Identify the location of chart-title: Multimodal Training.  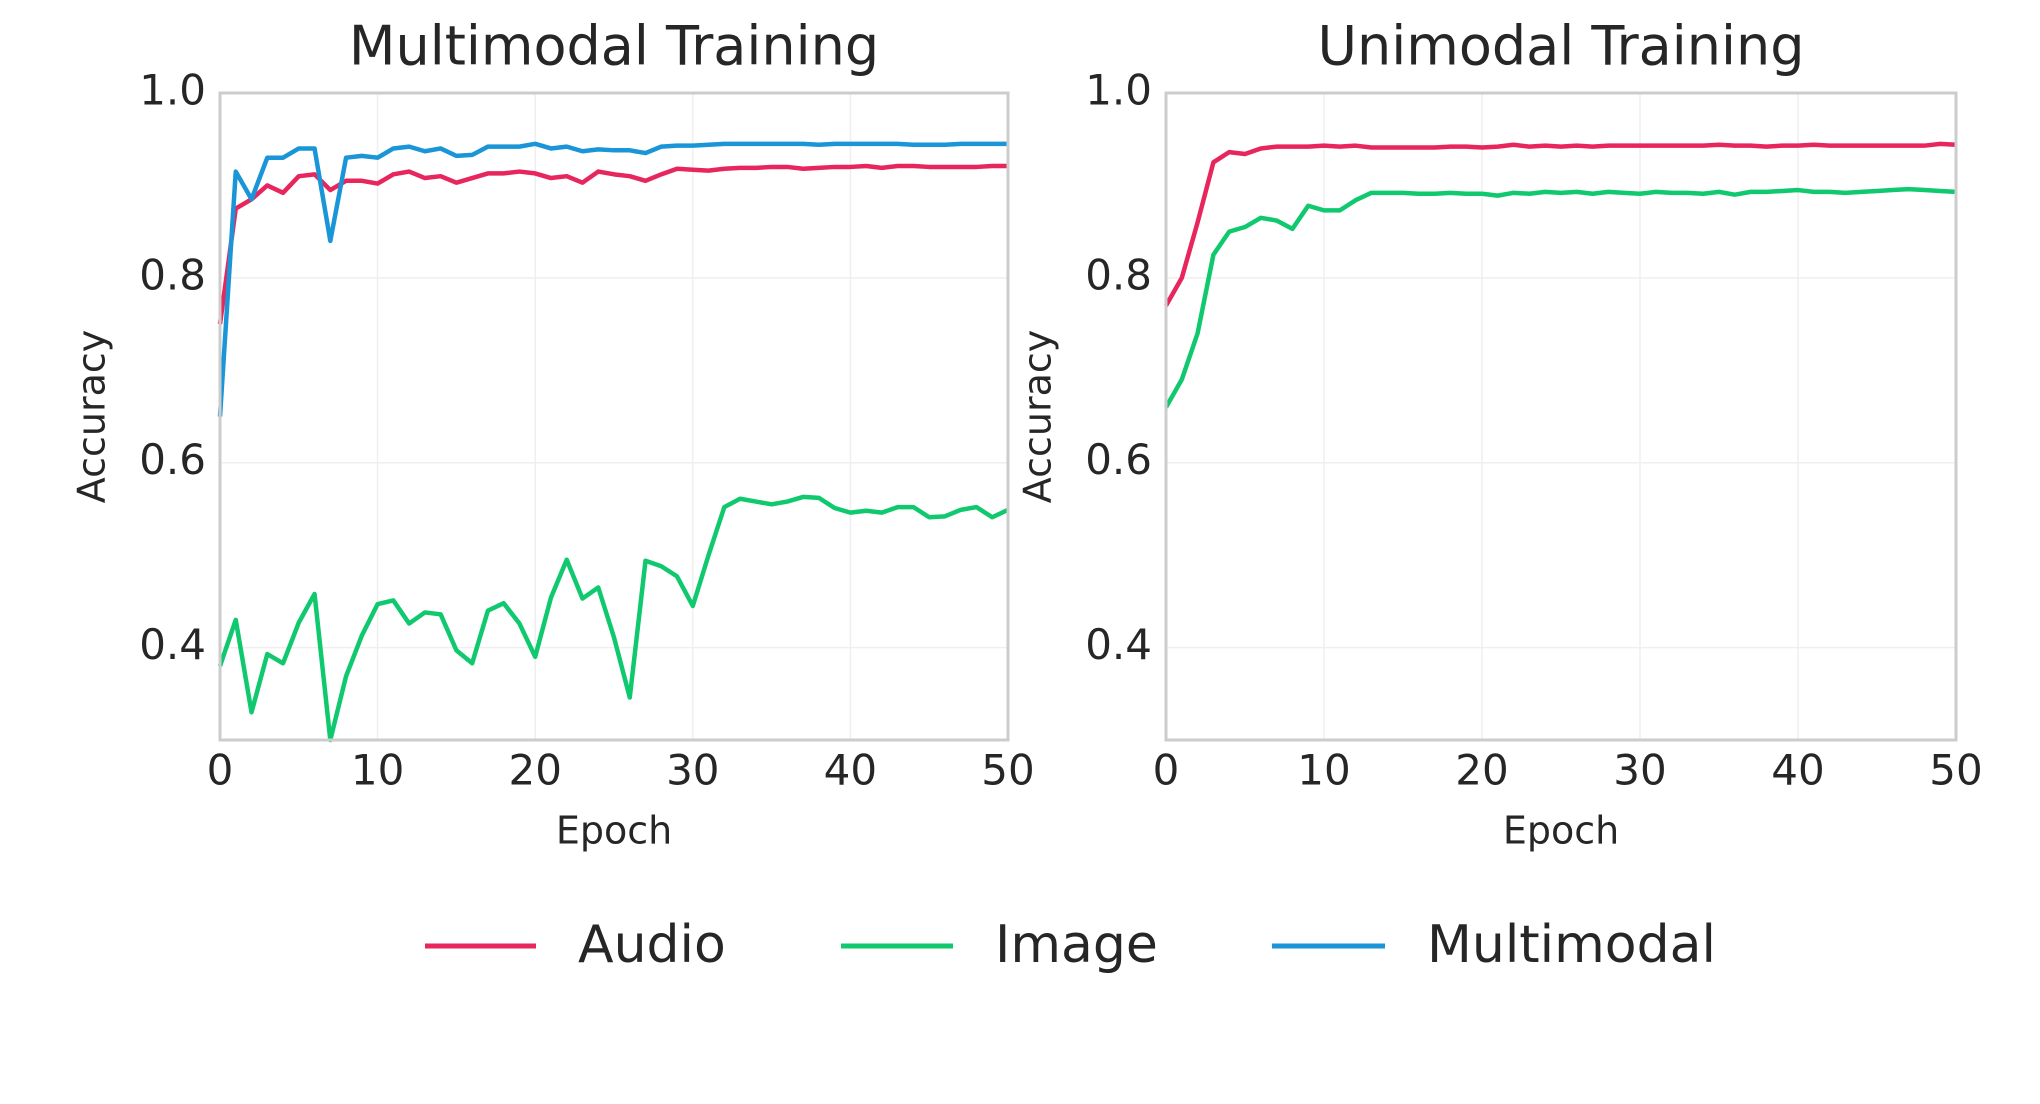
(614, 46).